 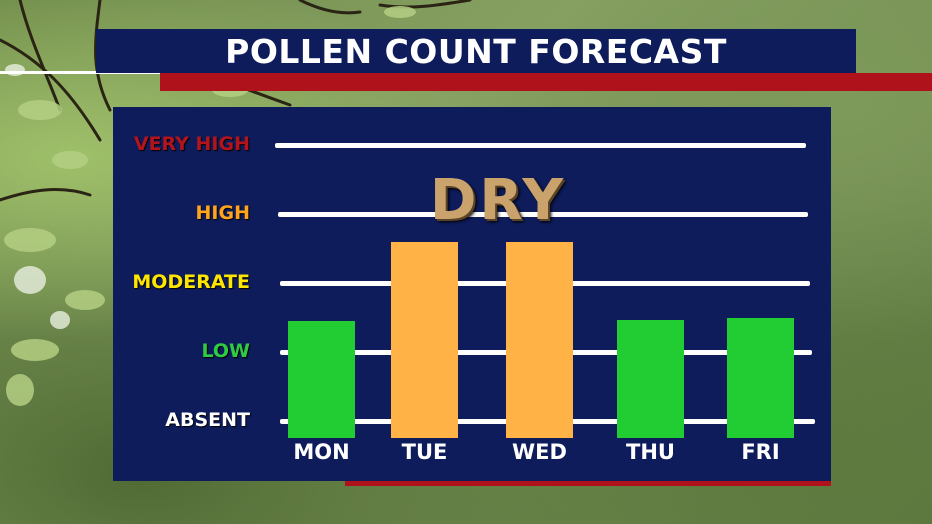 I want to click on bar-thu, so click(x=650, y=378).